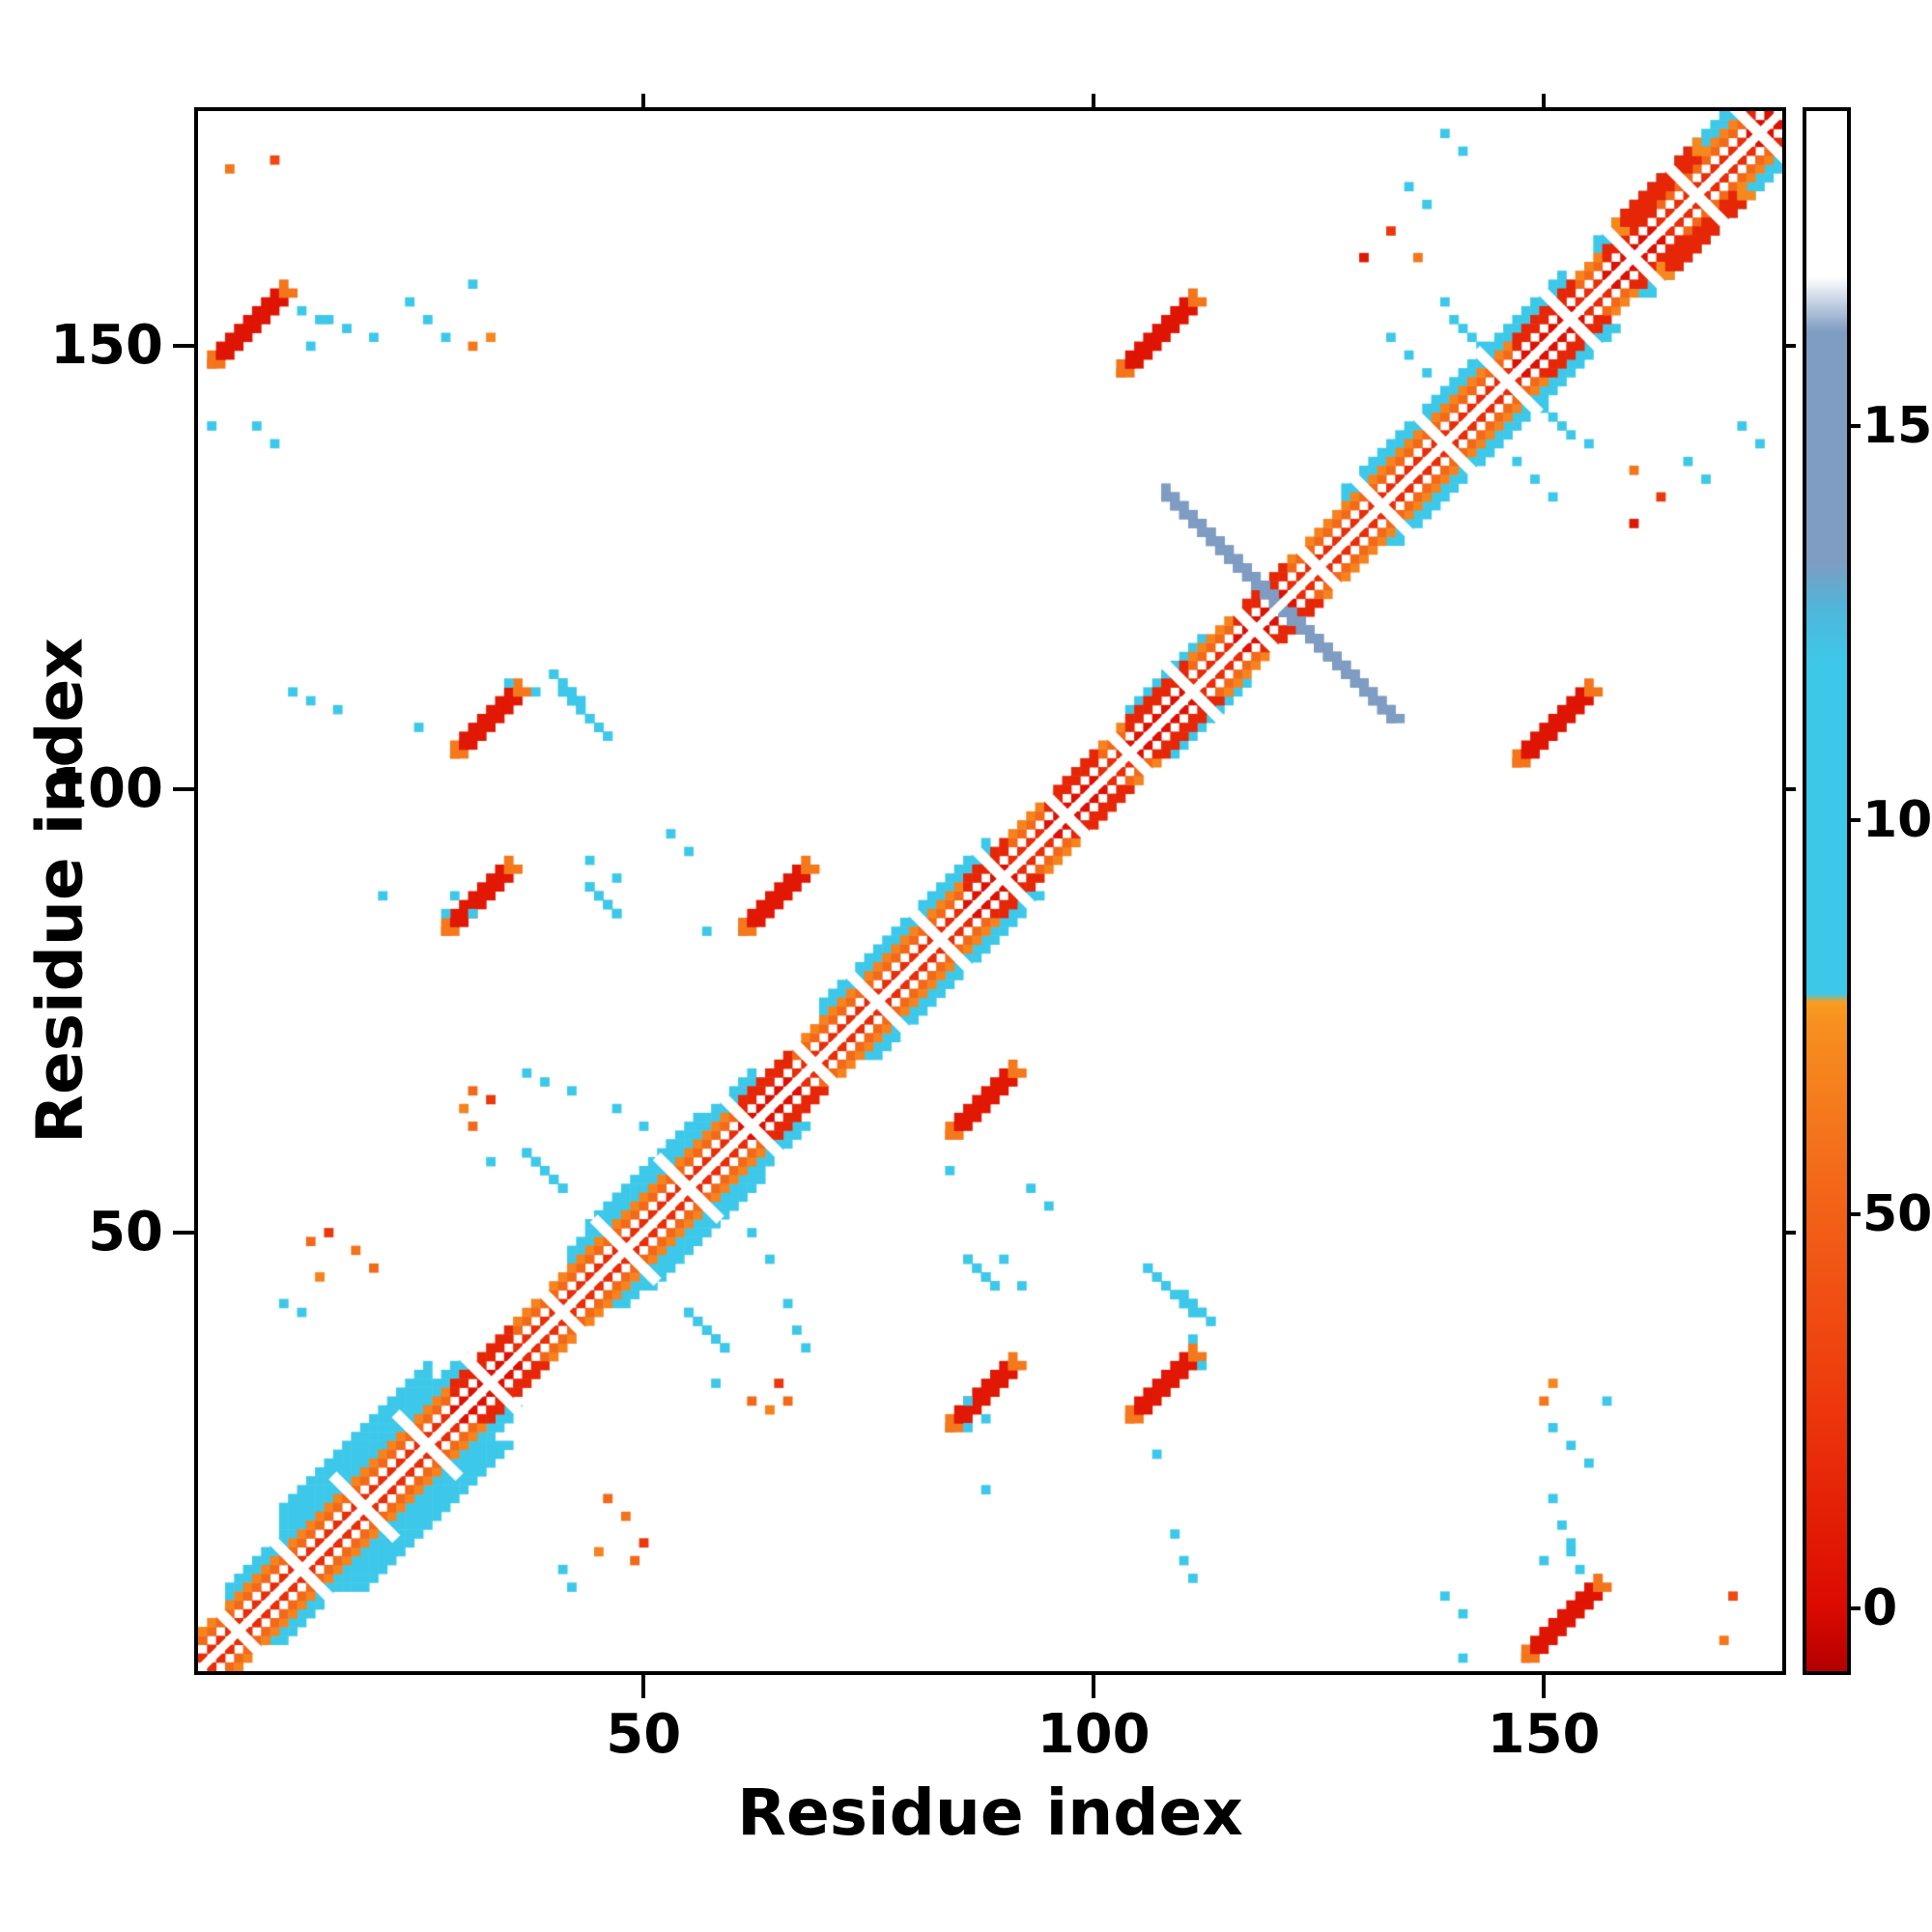 This screenshot has width=1932, height=1932. Describe the element at coordinates (60, 891) in the screenshot. I see `y-axis-label: Residue index` at that location.